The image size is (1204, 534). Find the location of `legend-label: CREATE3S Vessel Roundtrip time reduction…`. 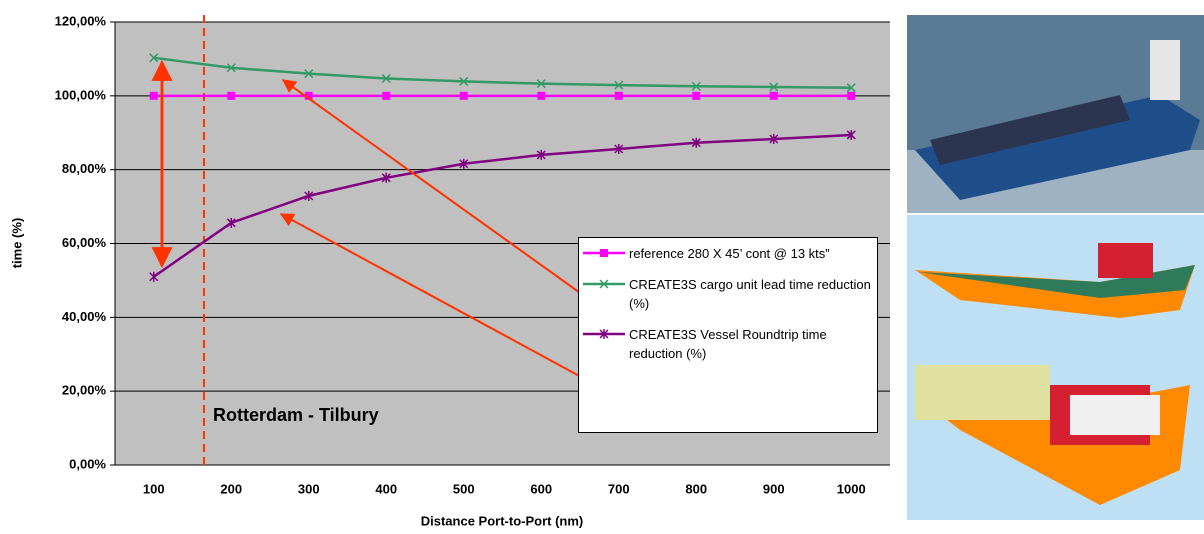

legend-label: CREATE3S Vessel Roundtrip time reduction… is located at coordinates (728, 344).